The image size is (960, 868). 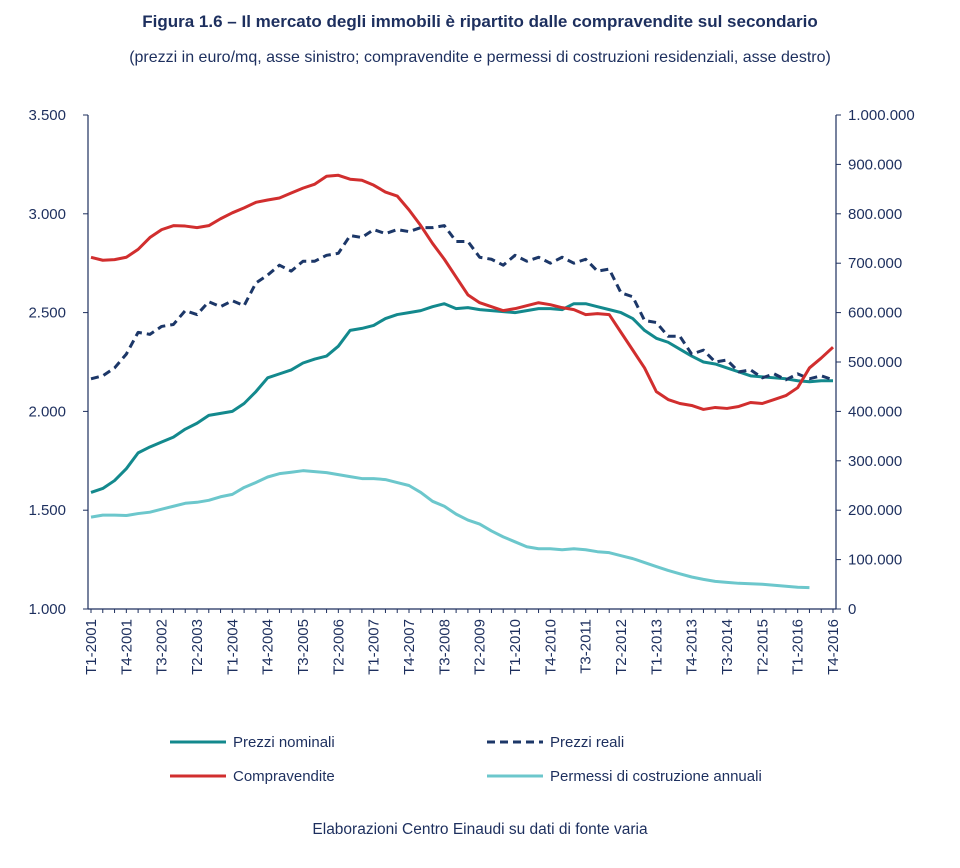 I want to click on x-tick-label: T2-2006, so click(x=338, y=647).